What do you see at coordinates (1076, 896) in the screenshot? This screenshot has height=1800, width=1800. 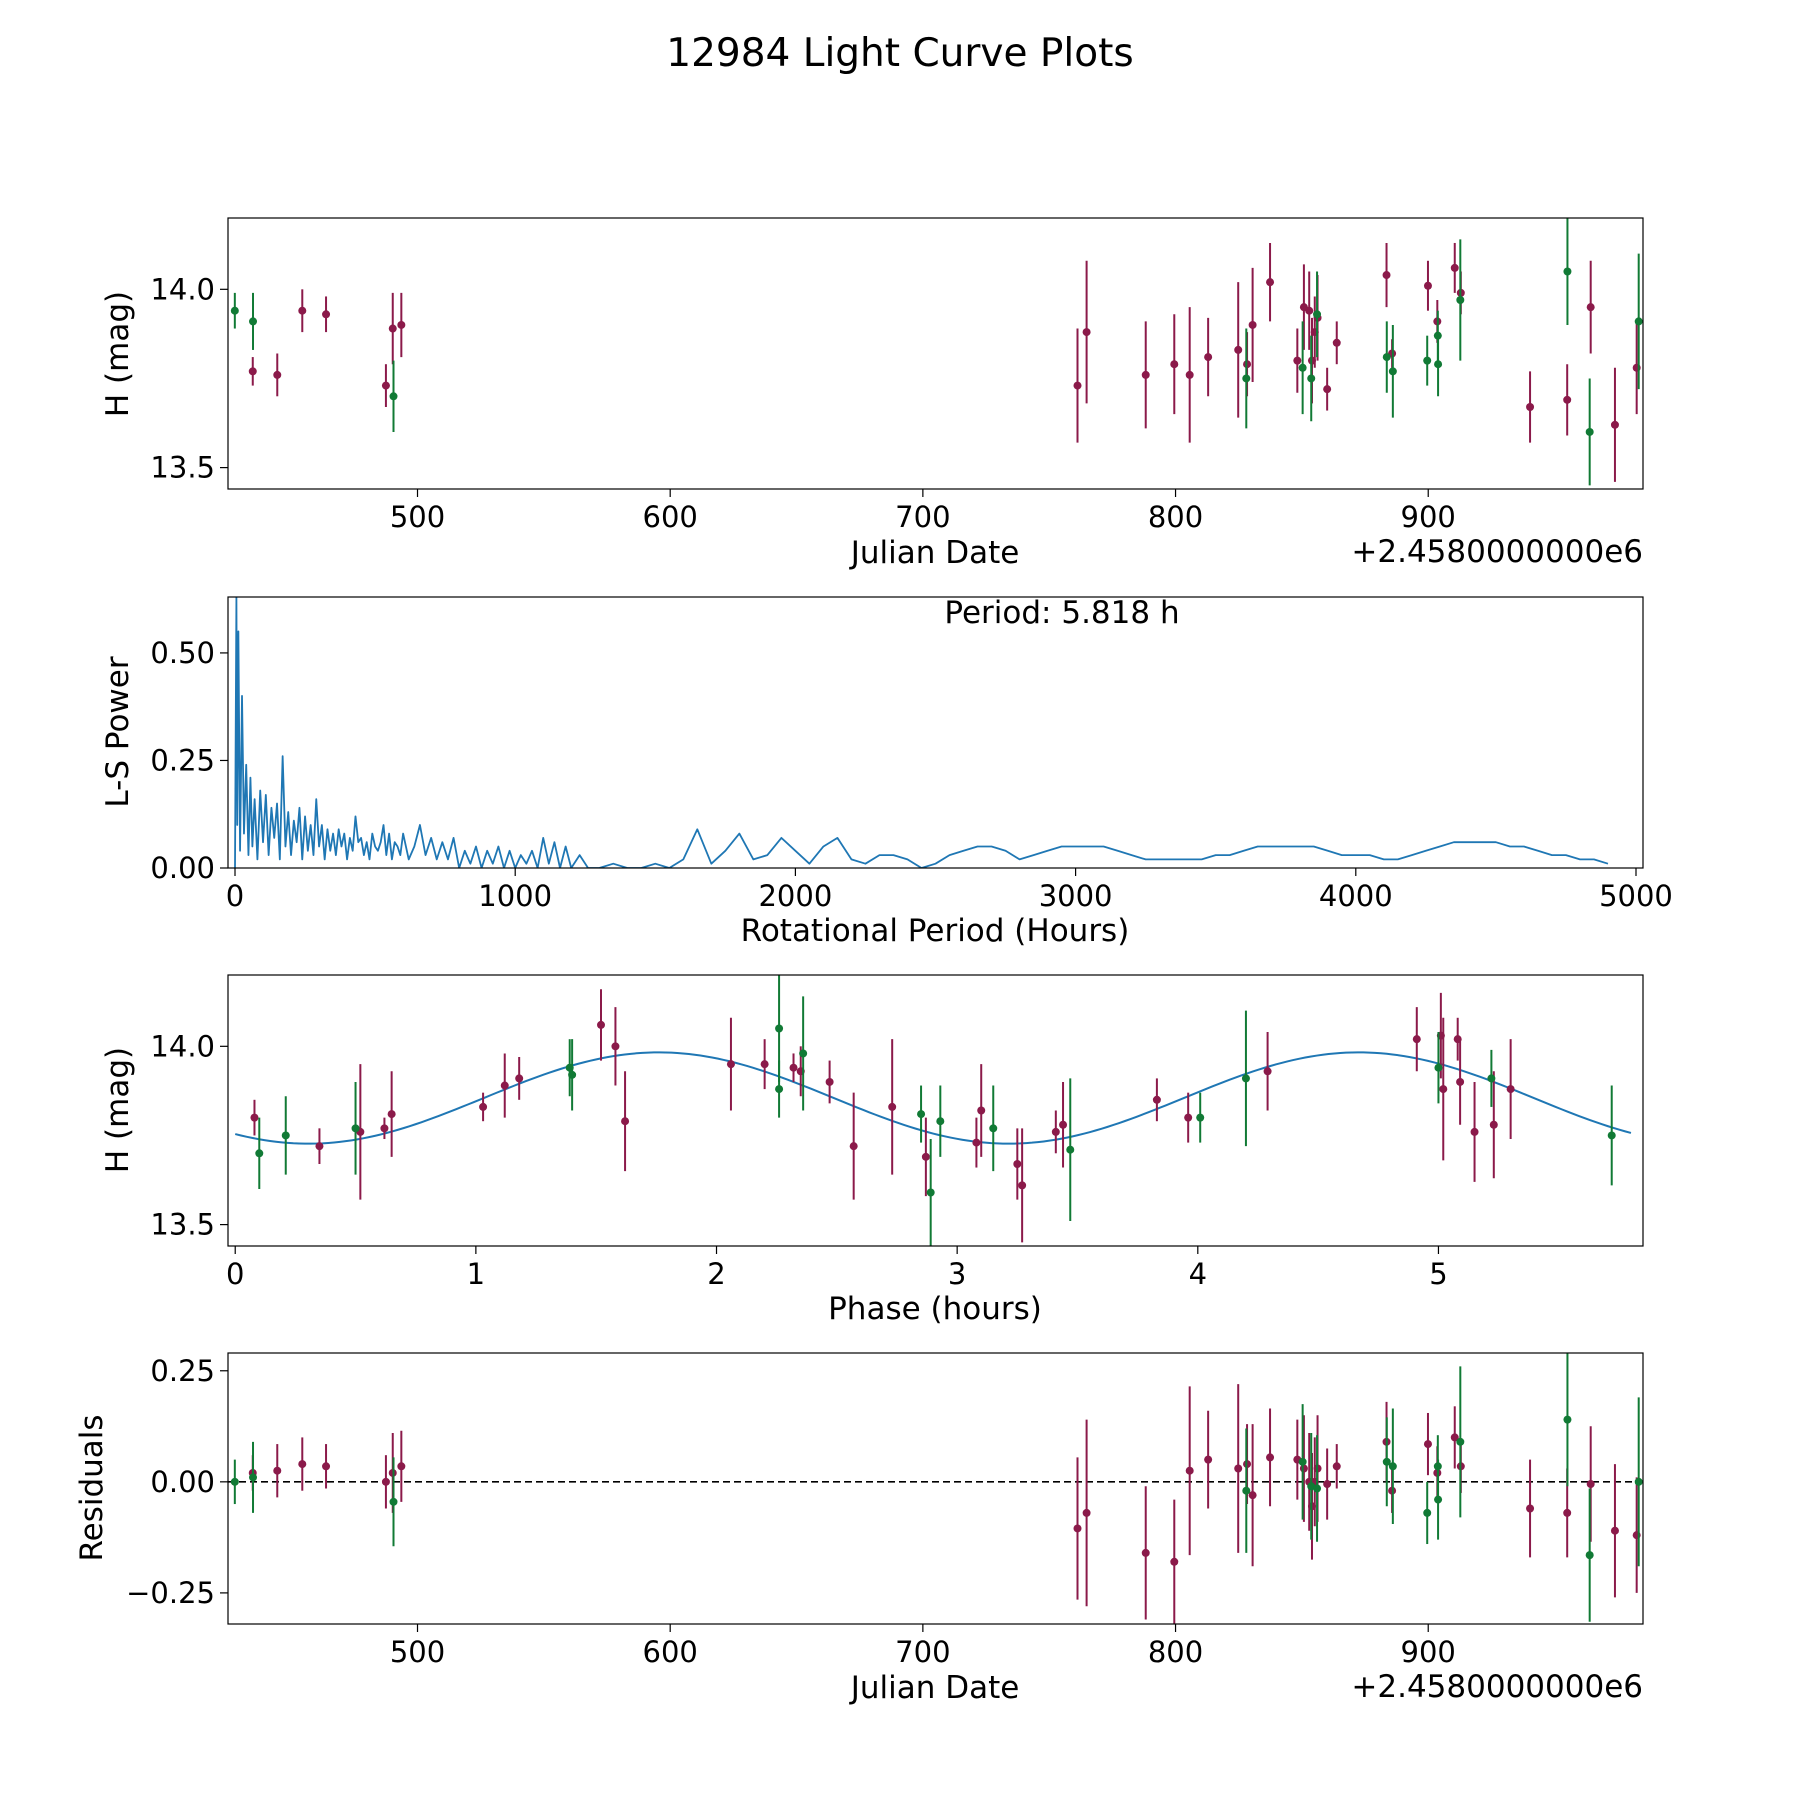 I see `periodogram-xtick-label: 3000` at bounding box center [1076, 896].